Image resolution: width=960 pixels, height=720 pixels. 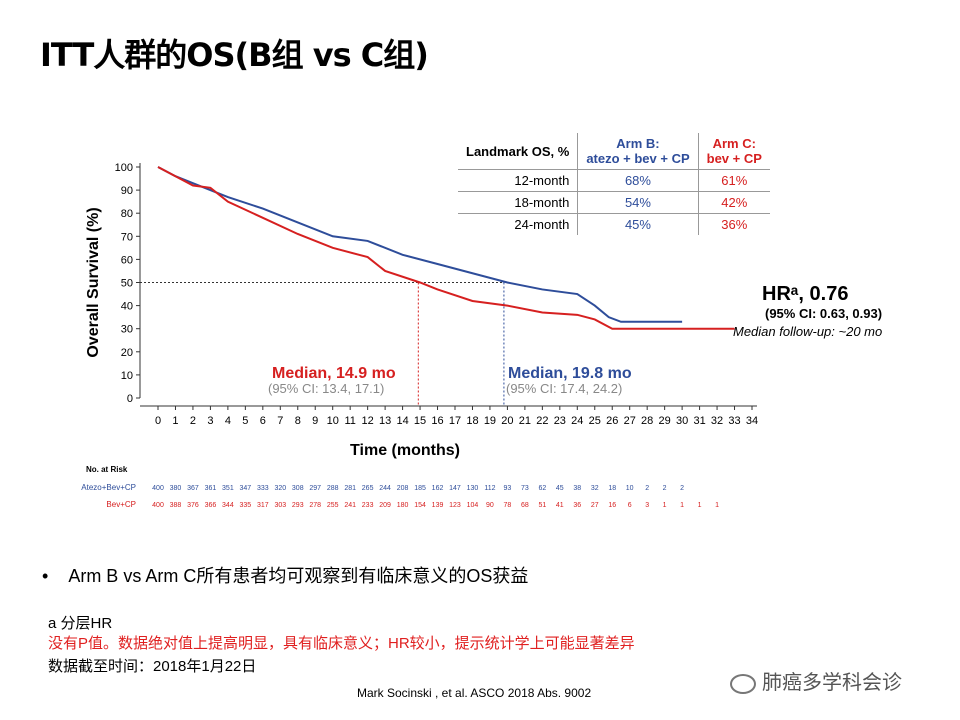 What do you see at coordinates (542, 488) in the screenshot?
I see `risk-value: 62` at bounding box center [542, 488].